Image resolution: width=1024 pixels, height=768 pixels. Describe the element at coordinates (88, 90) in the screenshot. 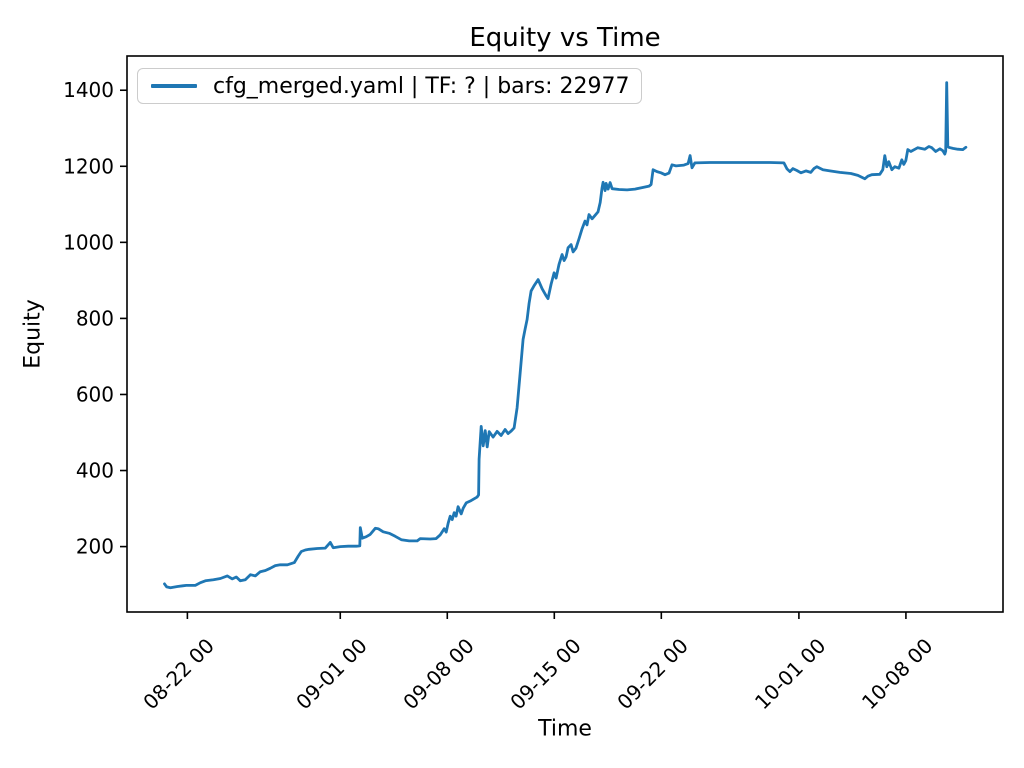

I see `y-tick-label: 1400` at that location.